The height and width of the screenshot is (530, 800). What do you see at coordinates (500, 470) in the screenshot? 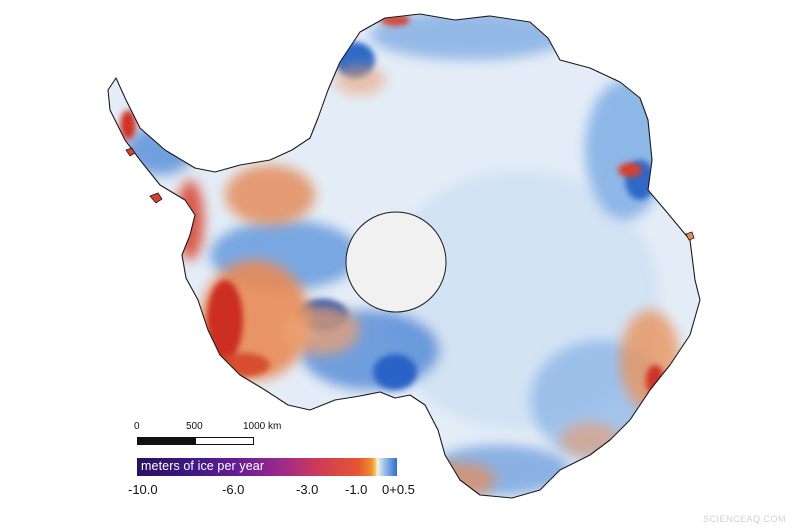
I see `south-coast-blue` at bounding box center [500, 470].